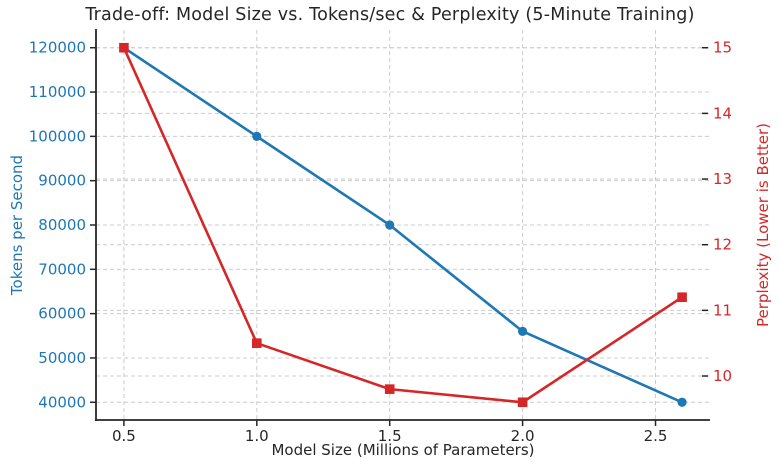 The image size is (780, 470). I want to click on left-y-tick-label: 80000, so click(62, 225).